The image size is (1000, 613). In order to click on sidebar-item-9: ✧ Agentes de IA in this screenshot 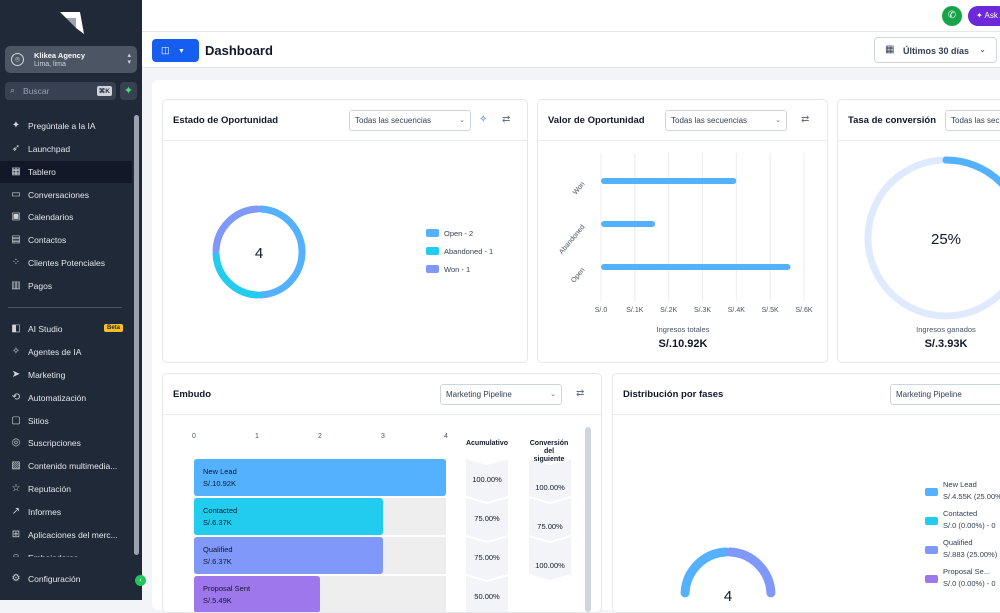, I will do `click(66, 352)`.